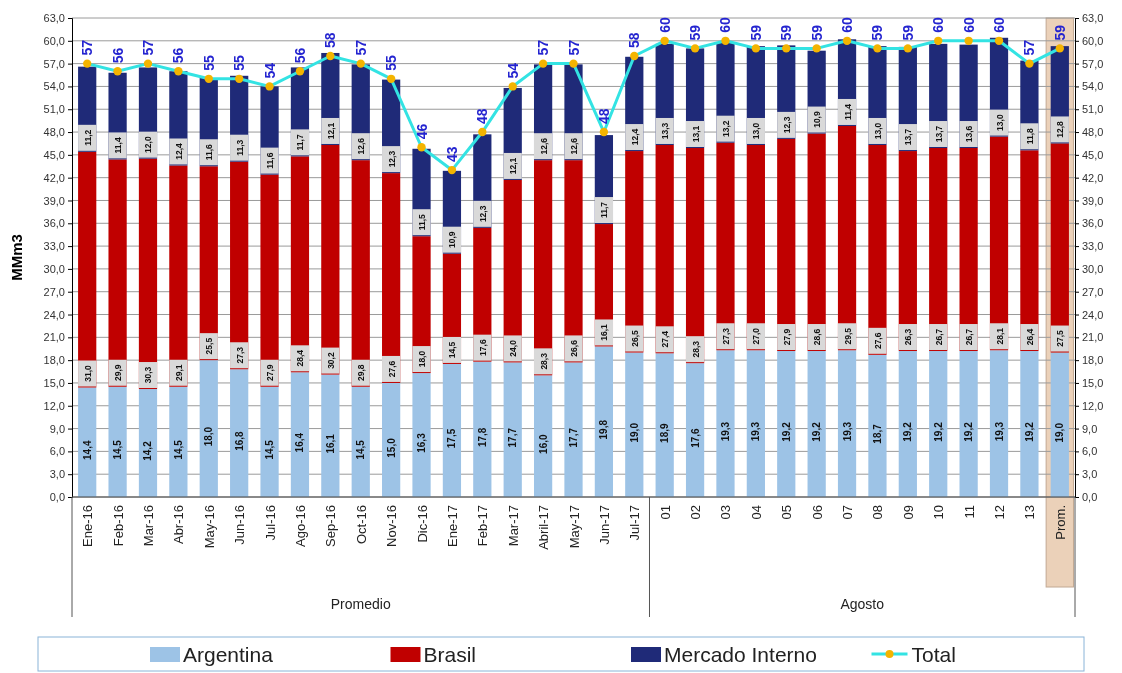  What do you see at coordinates (1000, 512) in the screenshot?
I see `x-tick-label: 12` at bounding box center [1000, 512].